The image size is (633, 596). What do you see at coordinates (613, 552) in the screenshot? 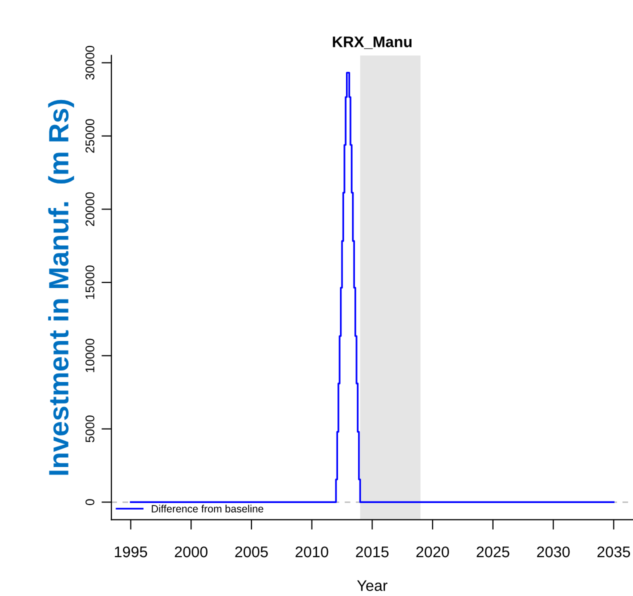
I see `x-tick-label: 2035` at bounding box center [613, 552].